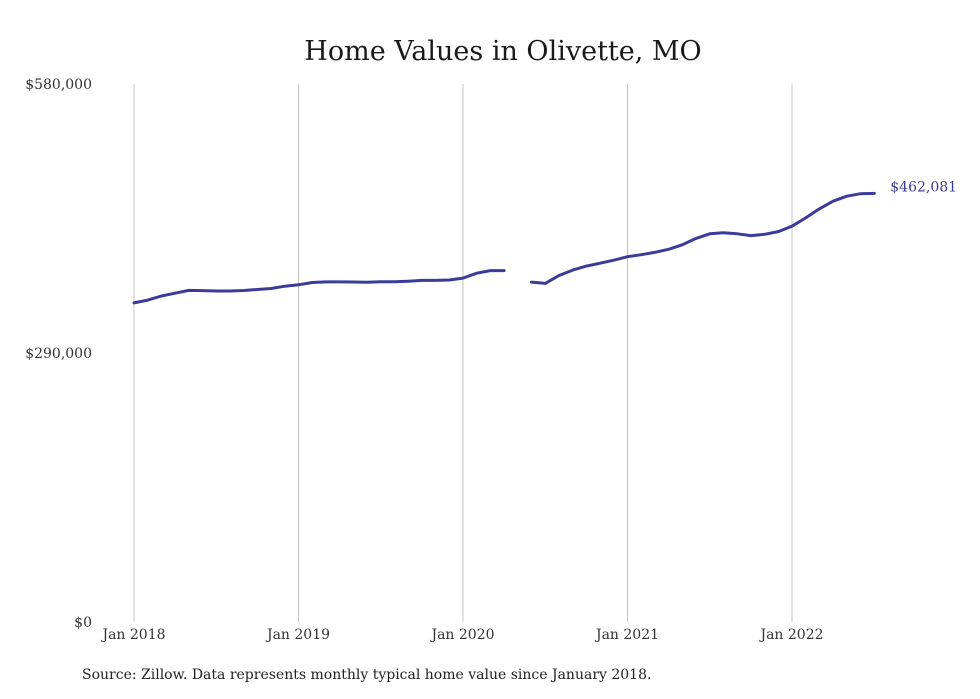  I want to click on x-axis-ticks: Jan 2018 Jan 2019 Jan 2020 Jan 2021 Jan 2022, so click(461, 635).